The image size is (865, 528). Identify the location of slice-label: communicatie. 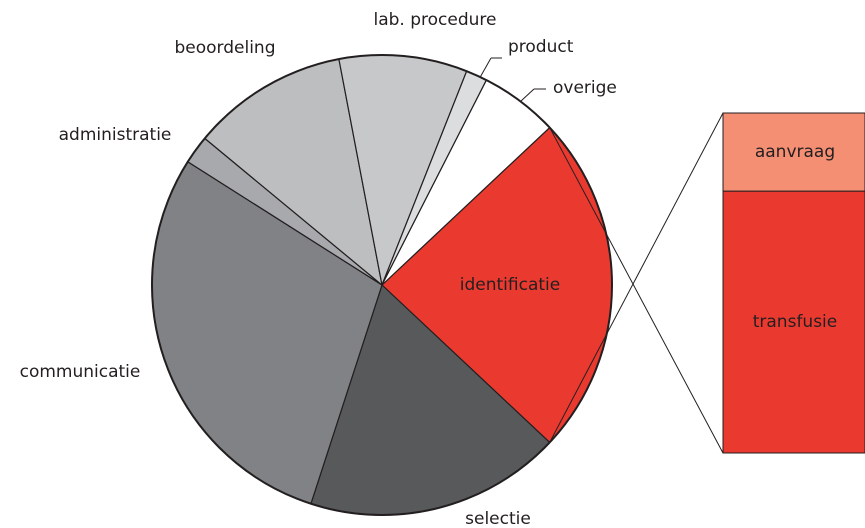
(80, 372).